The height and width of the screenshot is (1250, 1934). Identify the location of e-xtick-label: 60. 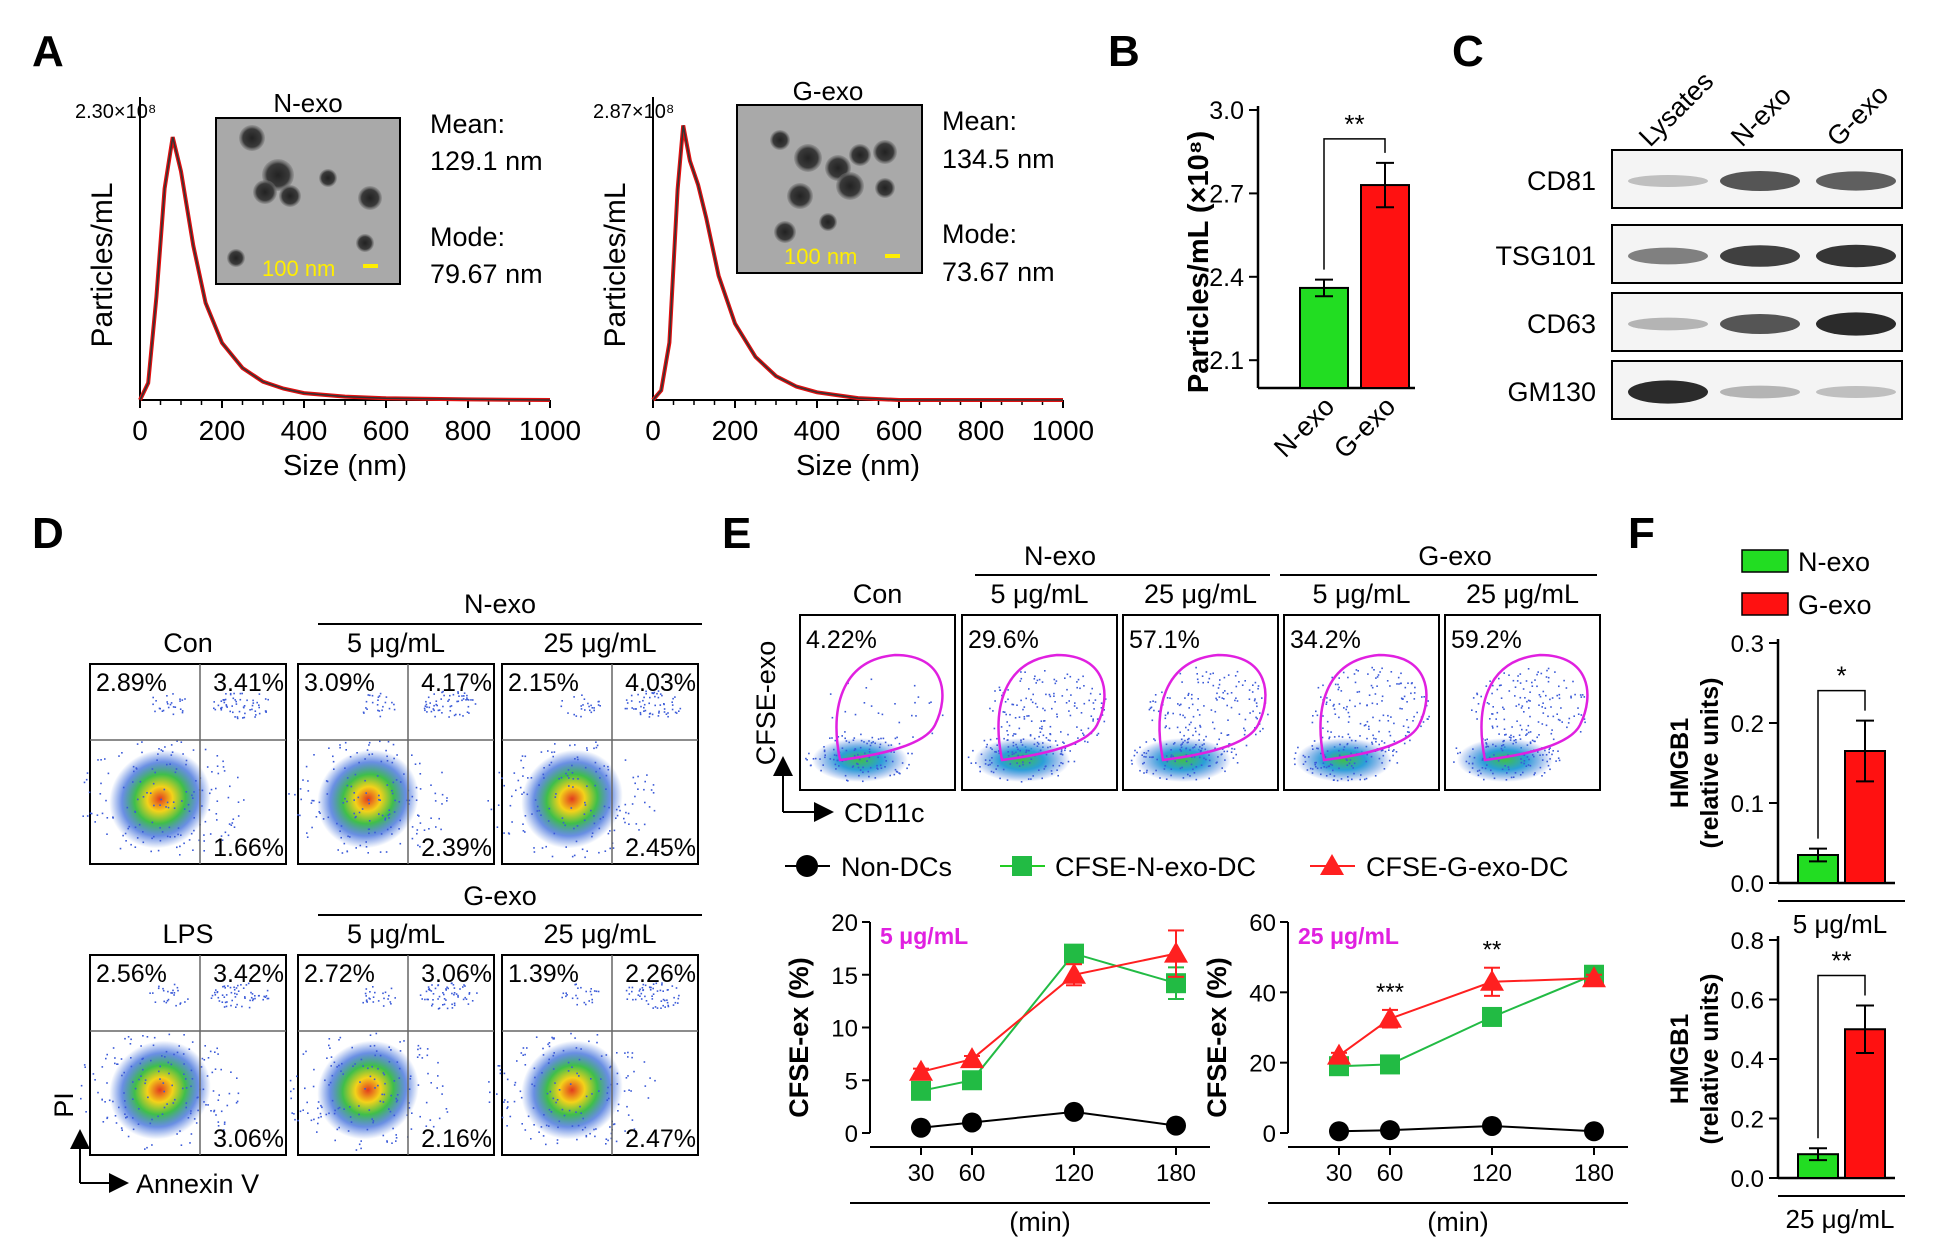
(1390, 1173).